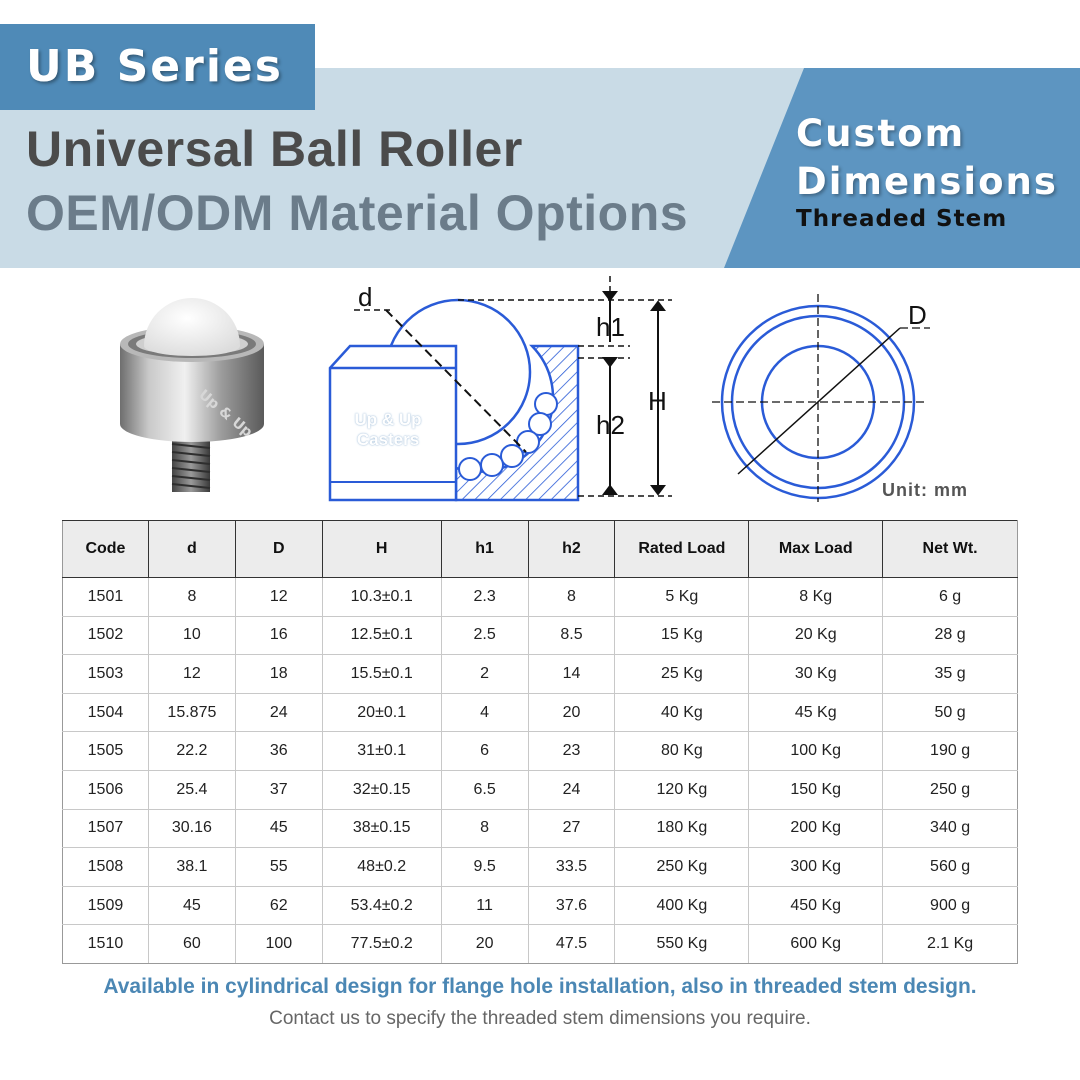  What do you see at coordinates (816, 789) in the screenshot?
I see `table-cell: 150 Kg` at bounding box center [816, 789].